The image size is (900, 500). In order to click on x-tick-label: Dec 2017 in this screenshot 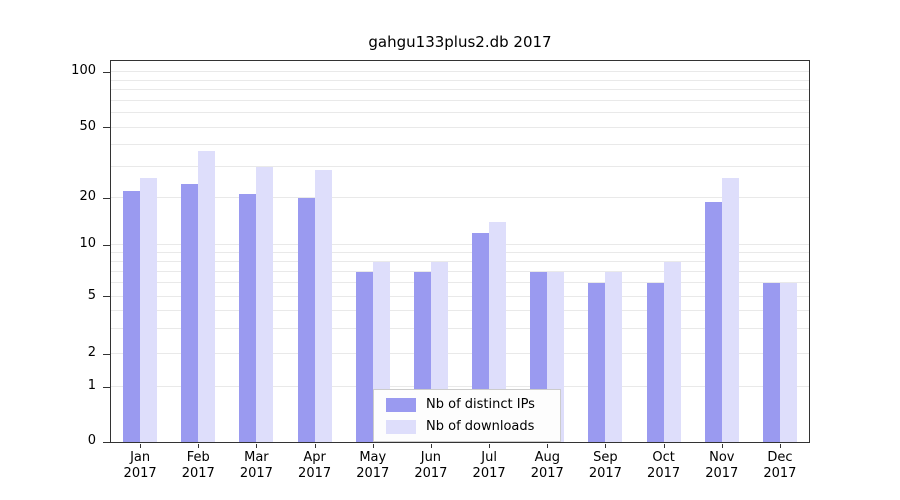, I will do `click(780, 466)`.